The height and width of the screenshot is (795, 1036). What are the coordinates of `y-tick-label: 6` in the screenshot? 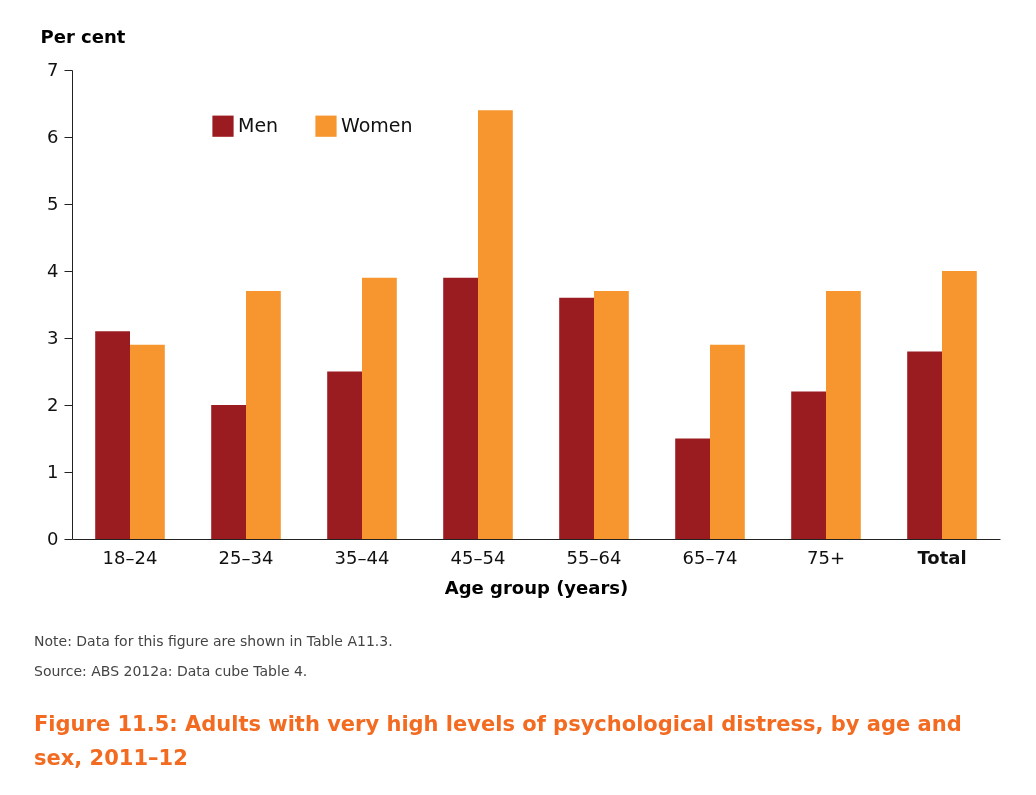 It's located at (53, 136).